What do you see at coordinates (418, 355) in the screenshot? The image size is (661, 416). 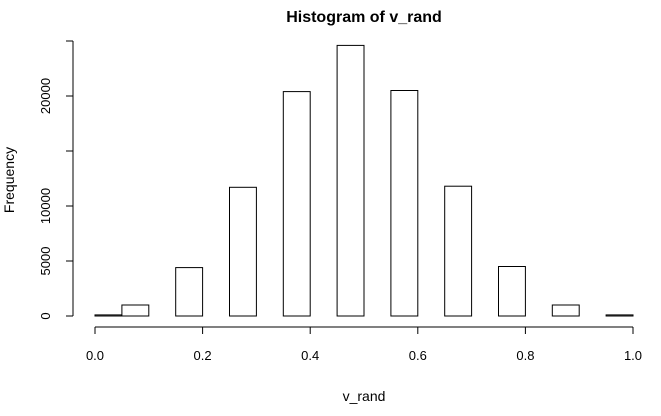 I see `x-tick-label: 0.6` at bounding box center [418, 355].